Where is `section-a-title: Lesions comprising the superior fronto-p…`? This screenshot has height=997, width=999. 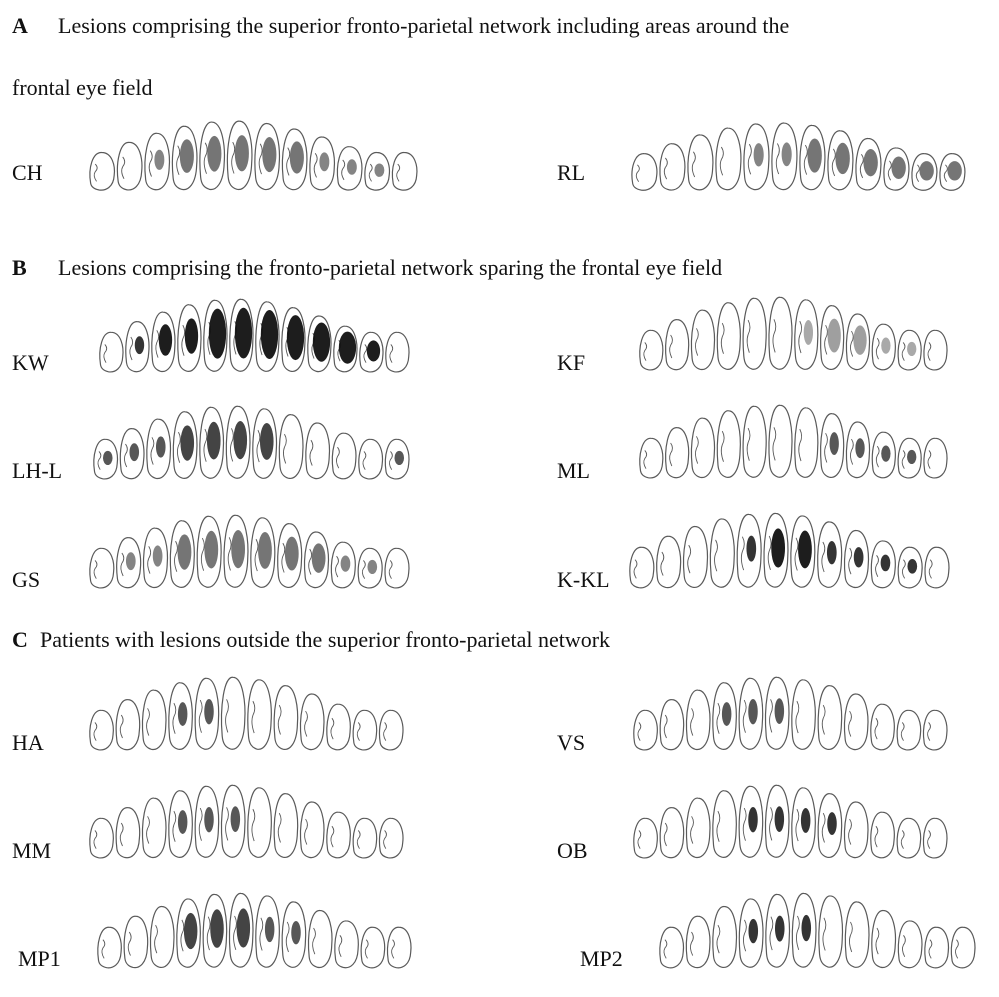
section-a-title: Lesions comprising the superior fronto-p… is located at coordinates (424, 25).